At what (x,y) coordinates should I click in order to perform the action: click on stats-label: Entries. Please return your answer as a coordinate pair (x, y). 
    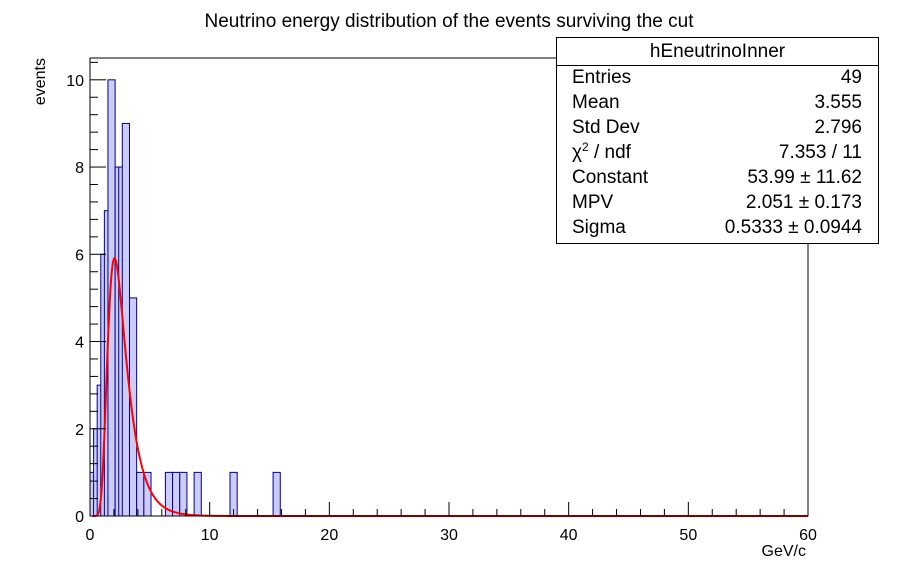
    Looking at the image, I should click on (602, 77).